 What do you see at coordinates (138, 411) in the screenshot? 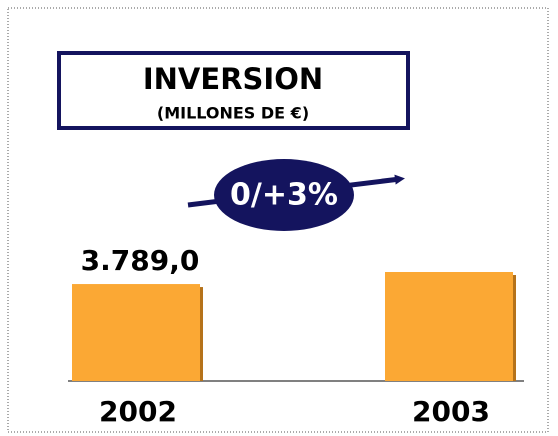
I see `x-tick-label: 2002` at bounding box center [138, 411].